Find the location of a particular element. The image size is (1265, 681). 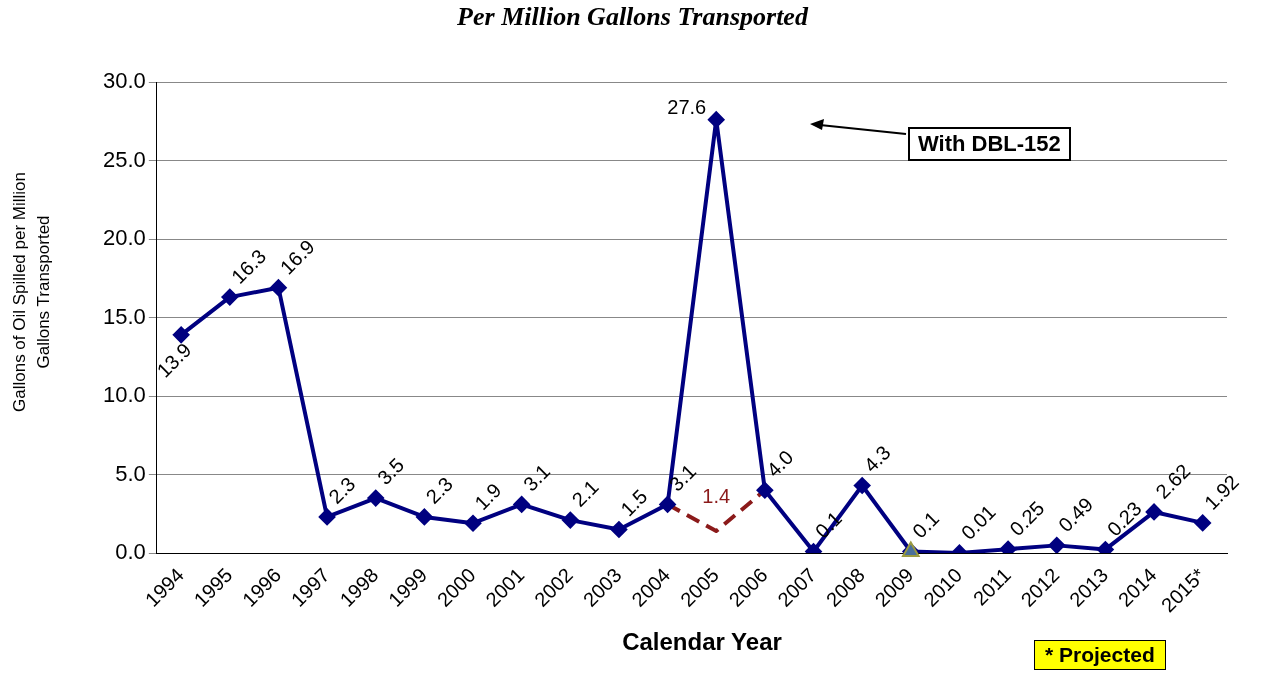

data-label: 13.9 is located at coordinates (174, 360).